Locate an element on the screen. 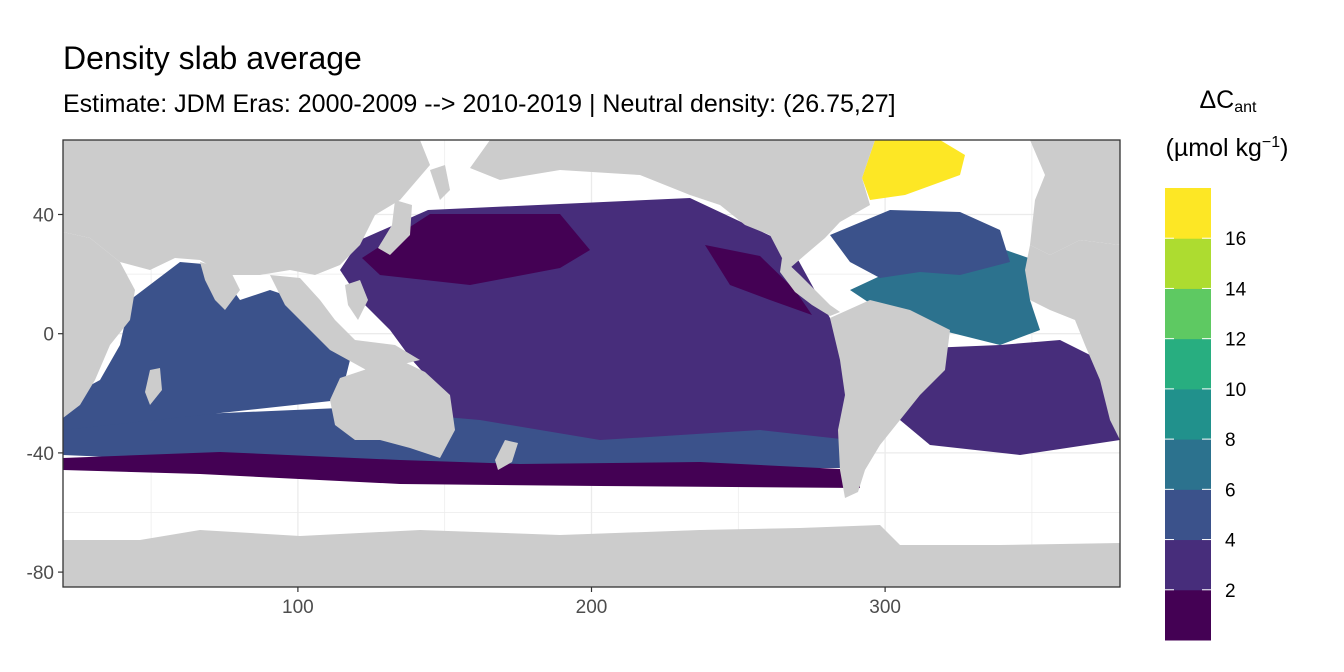  land-africa-east is located at coordinates (99, 325).